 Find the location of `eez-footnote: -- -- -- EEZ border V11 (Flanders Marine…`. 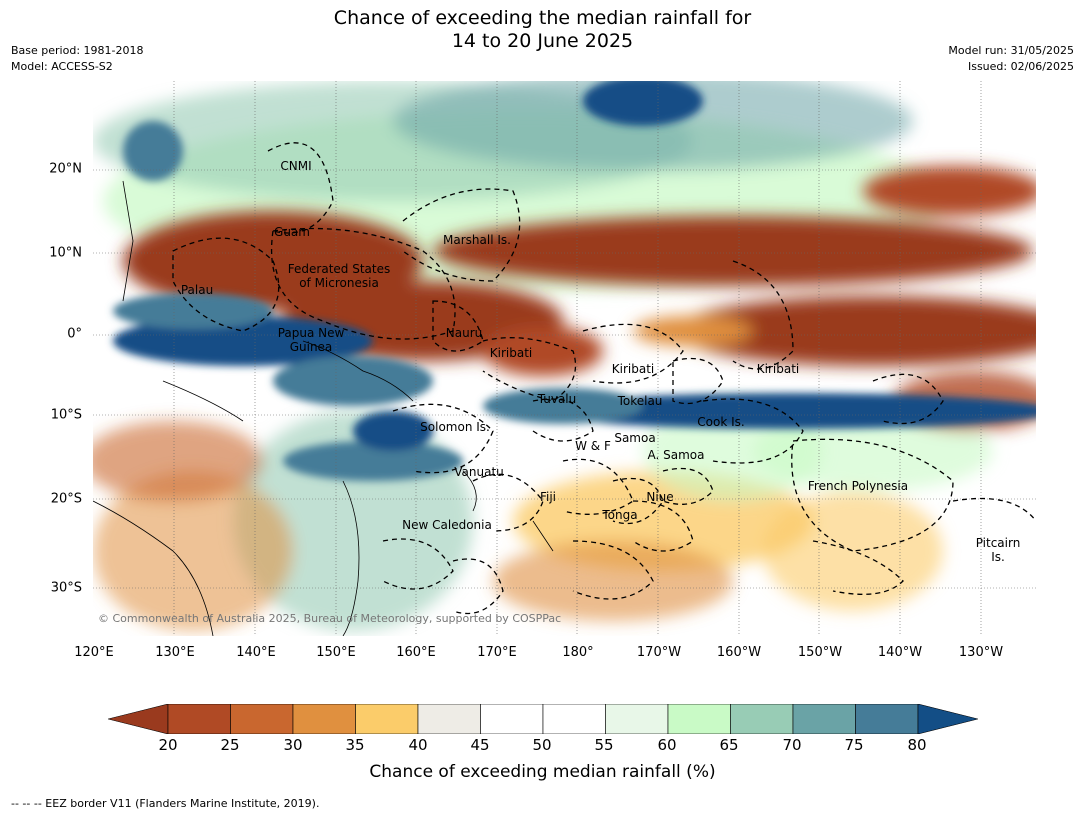

eez-footnote: -- -- -- EEZ border V11 (Flanders Marine… is located at coordinates (165, 803).